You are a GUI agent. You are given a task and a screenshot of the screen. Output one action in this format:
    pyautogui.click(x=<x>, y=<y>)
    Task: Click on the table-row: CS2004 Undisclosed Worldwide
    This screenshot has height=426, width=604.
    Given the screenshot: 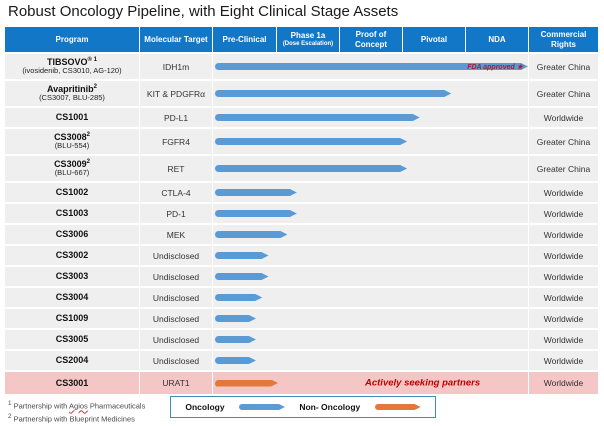 What is the action you would take?
    pyautogui.click(x=301, y=360)
    